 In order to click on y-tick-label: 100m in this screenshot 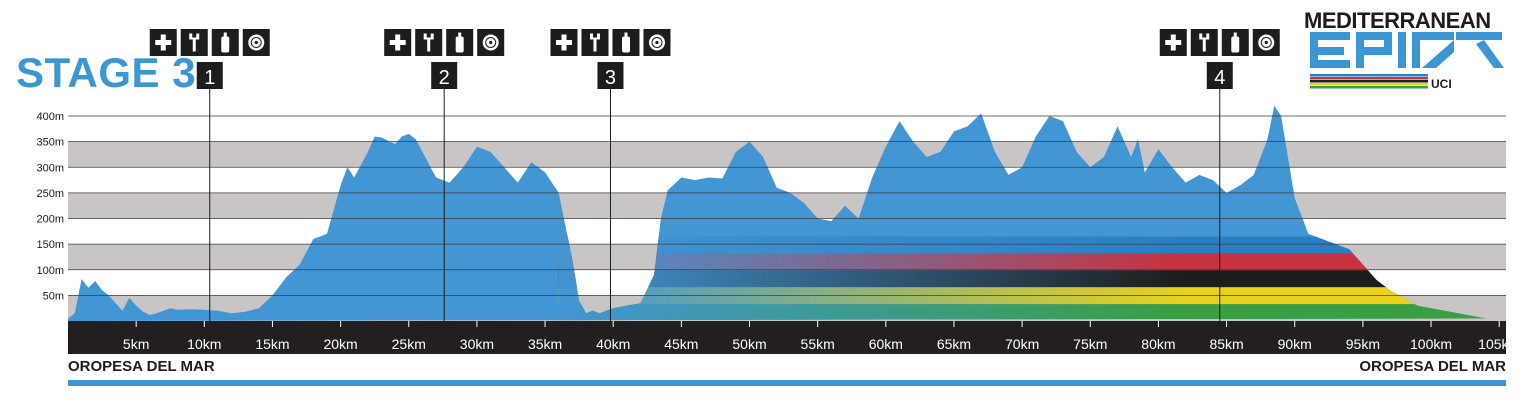, I will do `click(50, 271)`.